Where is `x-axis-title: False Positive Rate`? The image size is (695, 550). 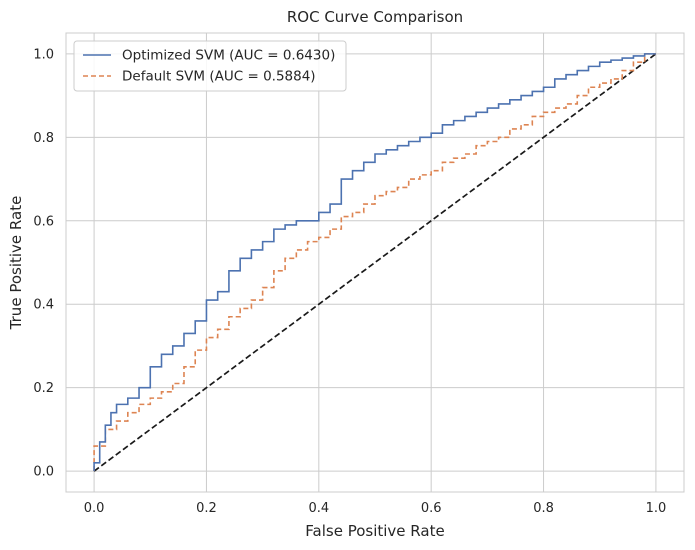
x-axis-title: False Positive Rate is located at coordinates (374, 531).